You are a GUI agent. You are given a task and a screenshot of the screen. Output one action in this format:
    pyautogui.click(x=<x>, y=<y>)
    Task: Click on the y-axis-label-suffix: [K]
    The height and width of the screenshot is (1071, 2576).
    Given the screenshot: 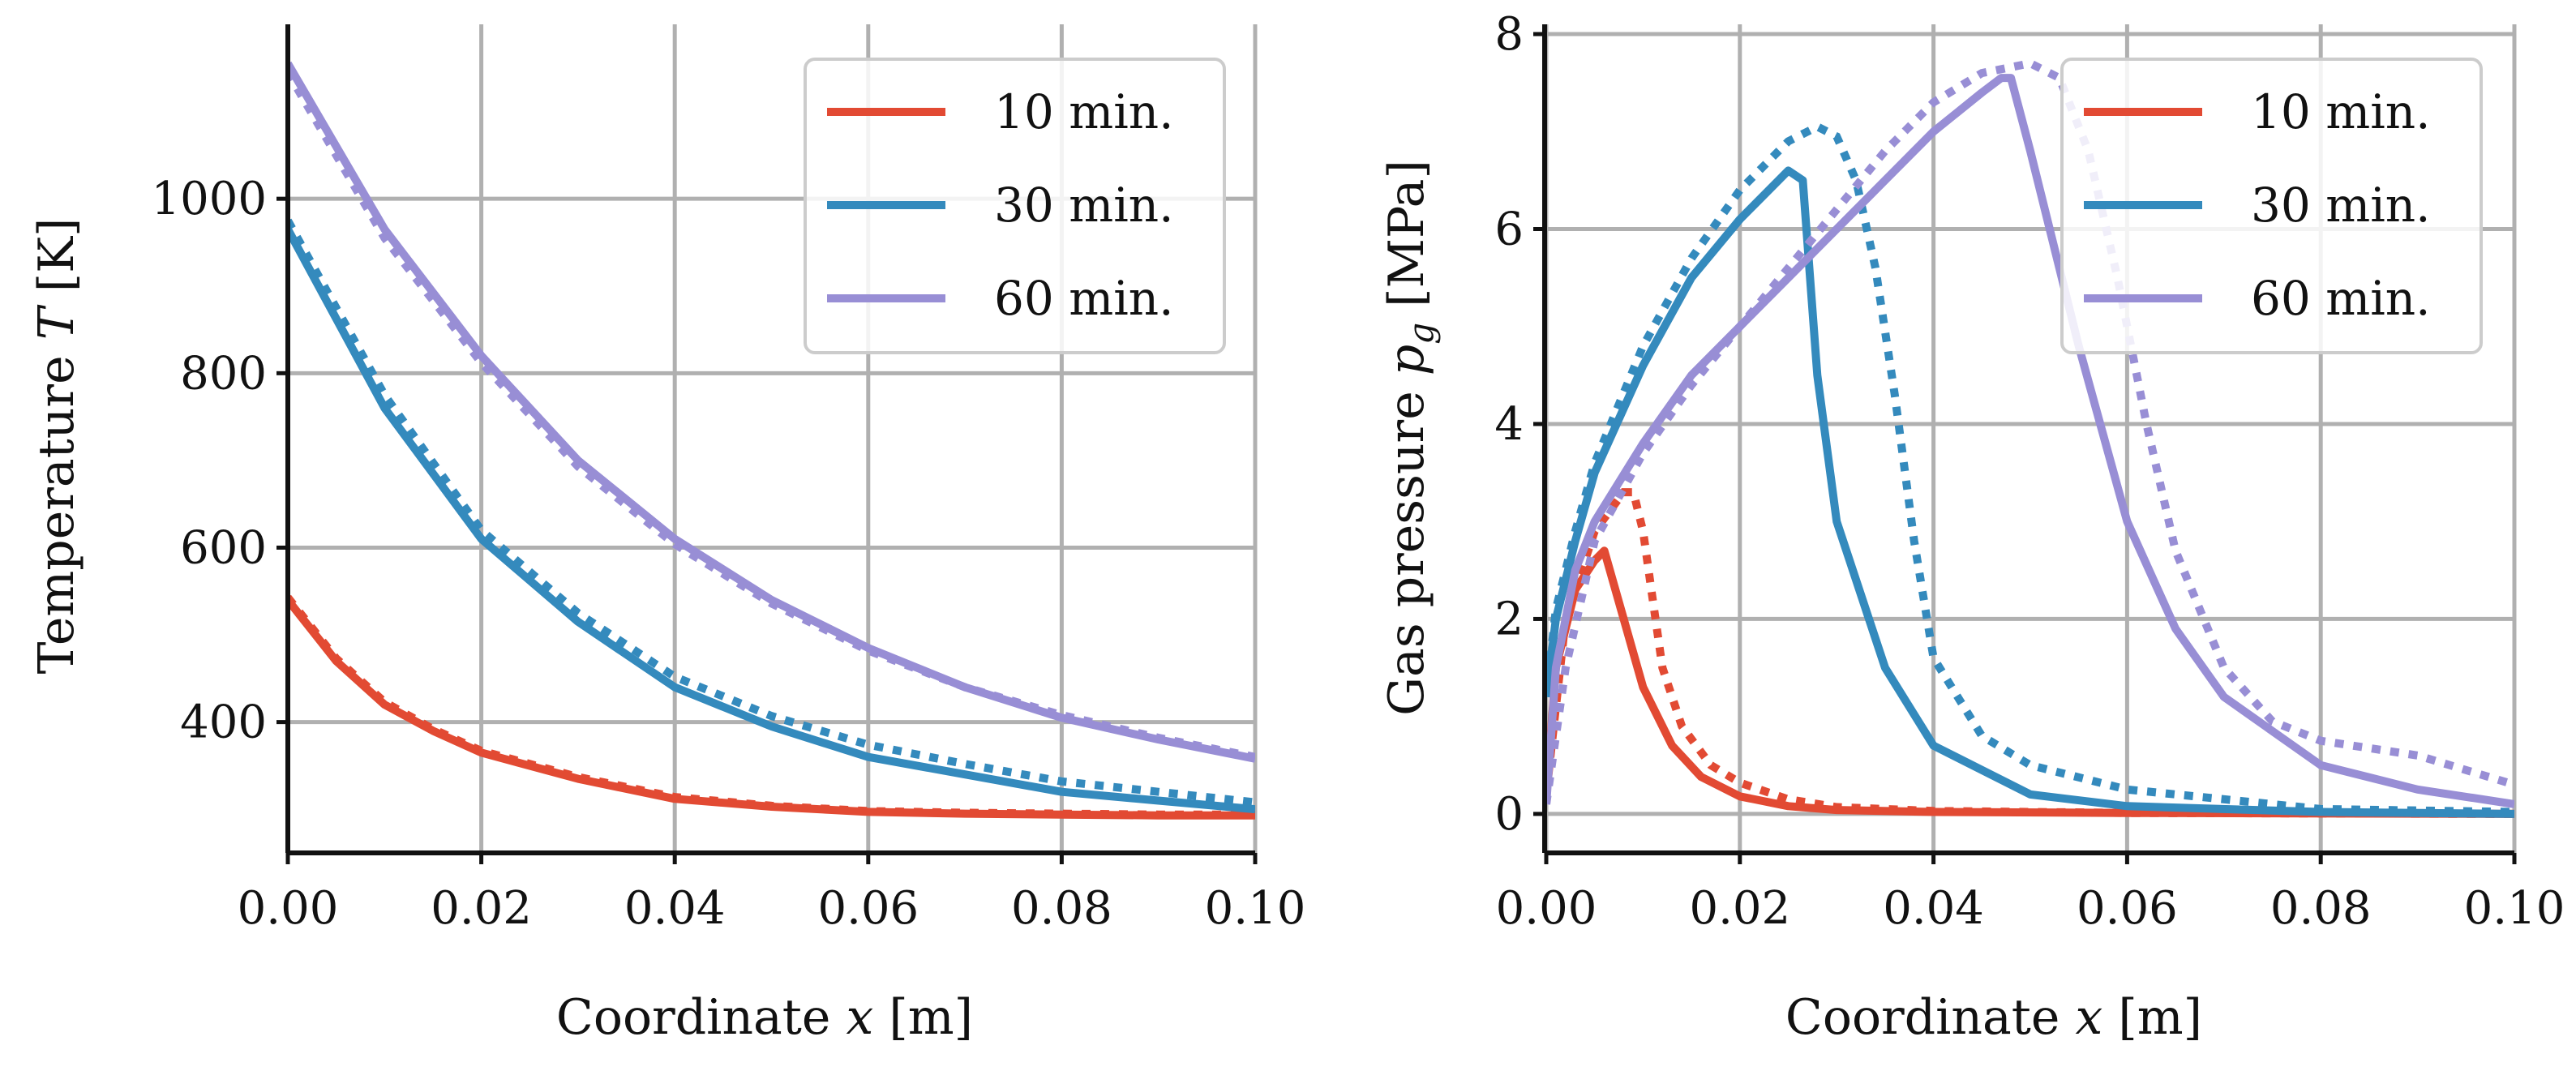 What is the action you would take?
    pyautogui.click(x=56, y=263)
    